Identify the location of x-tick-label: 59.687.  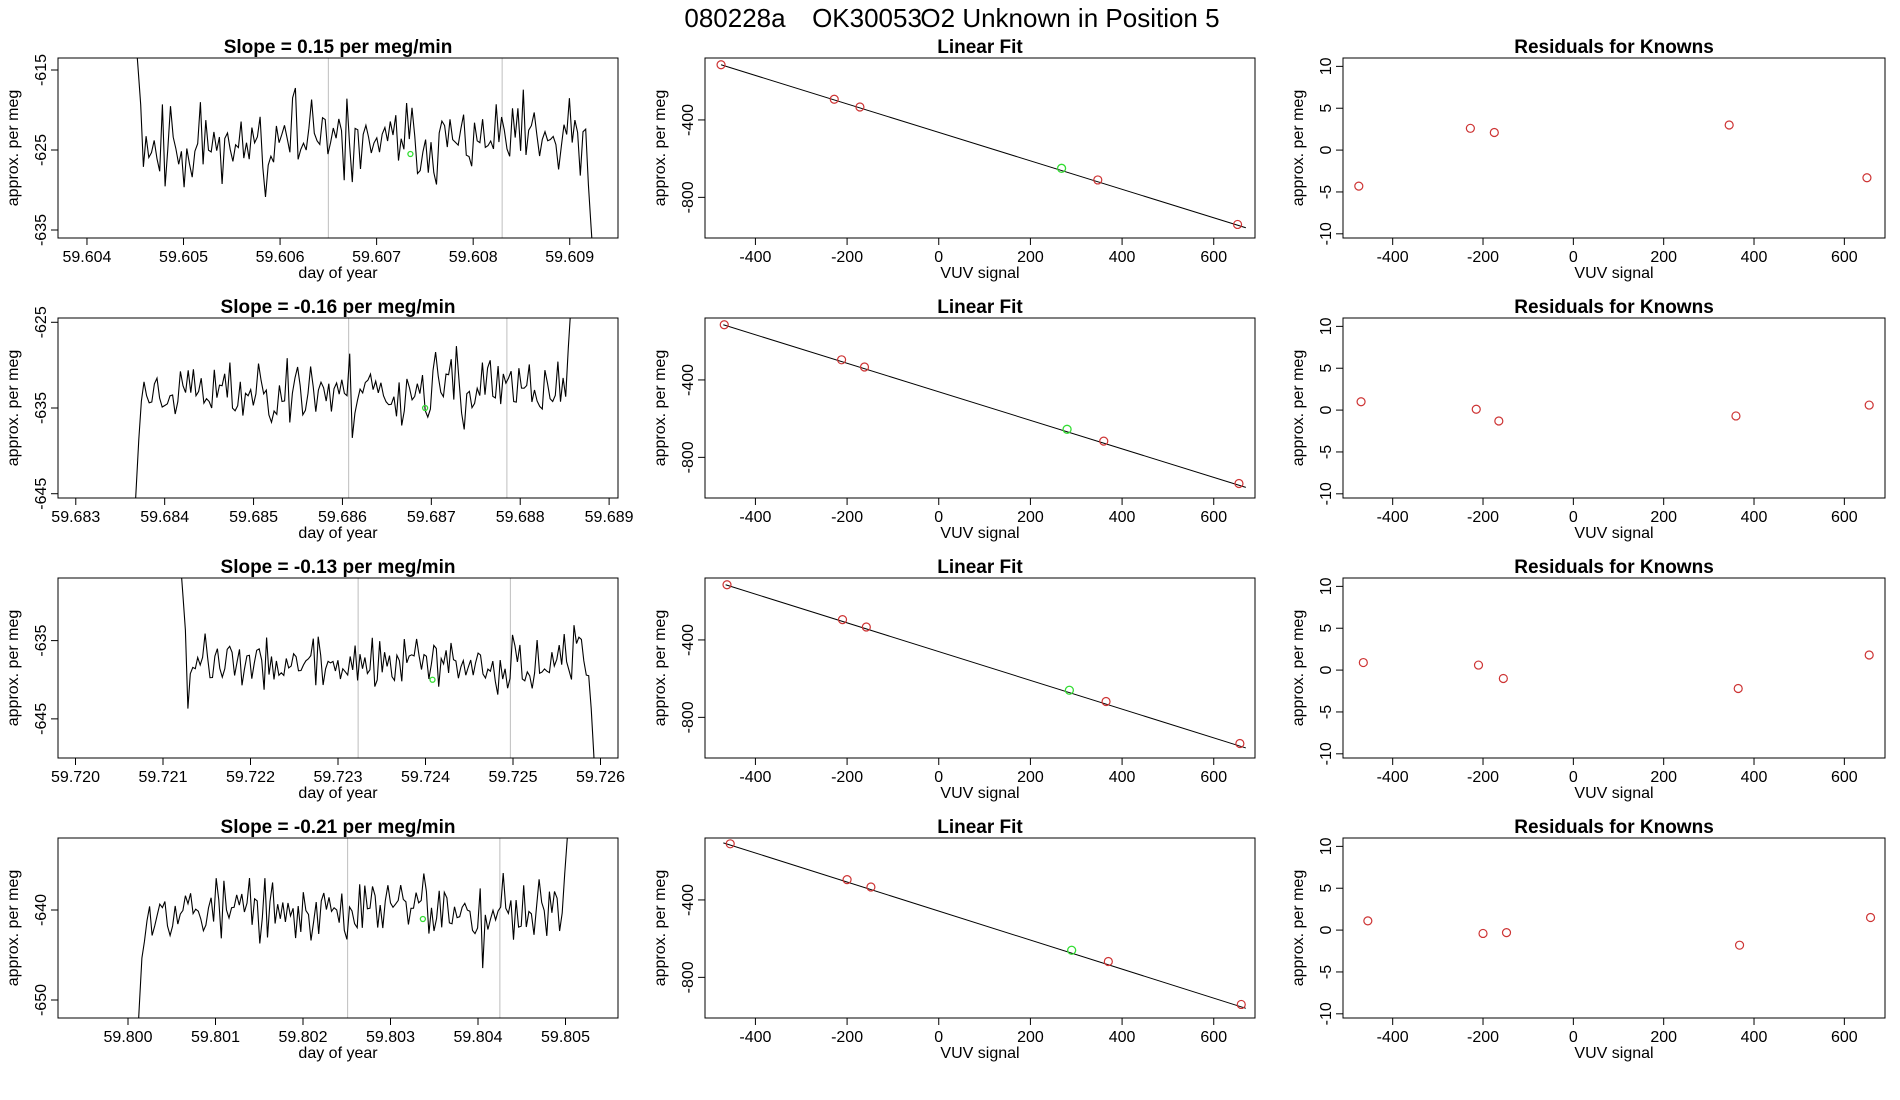
(431, 517).